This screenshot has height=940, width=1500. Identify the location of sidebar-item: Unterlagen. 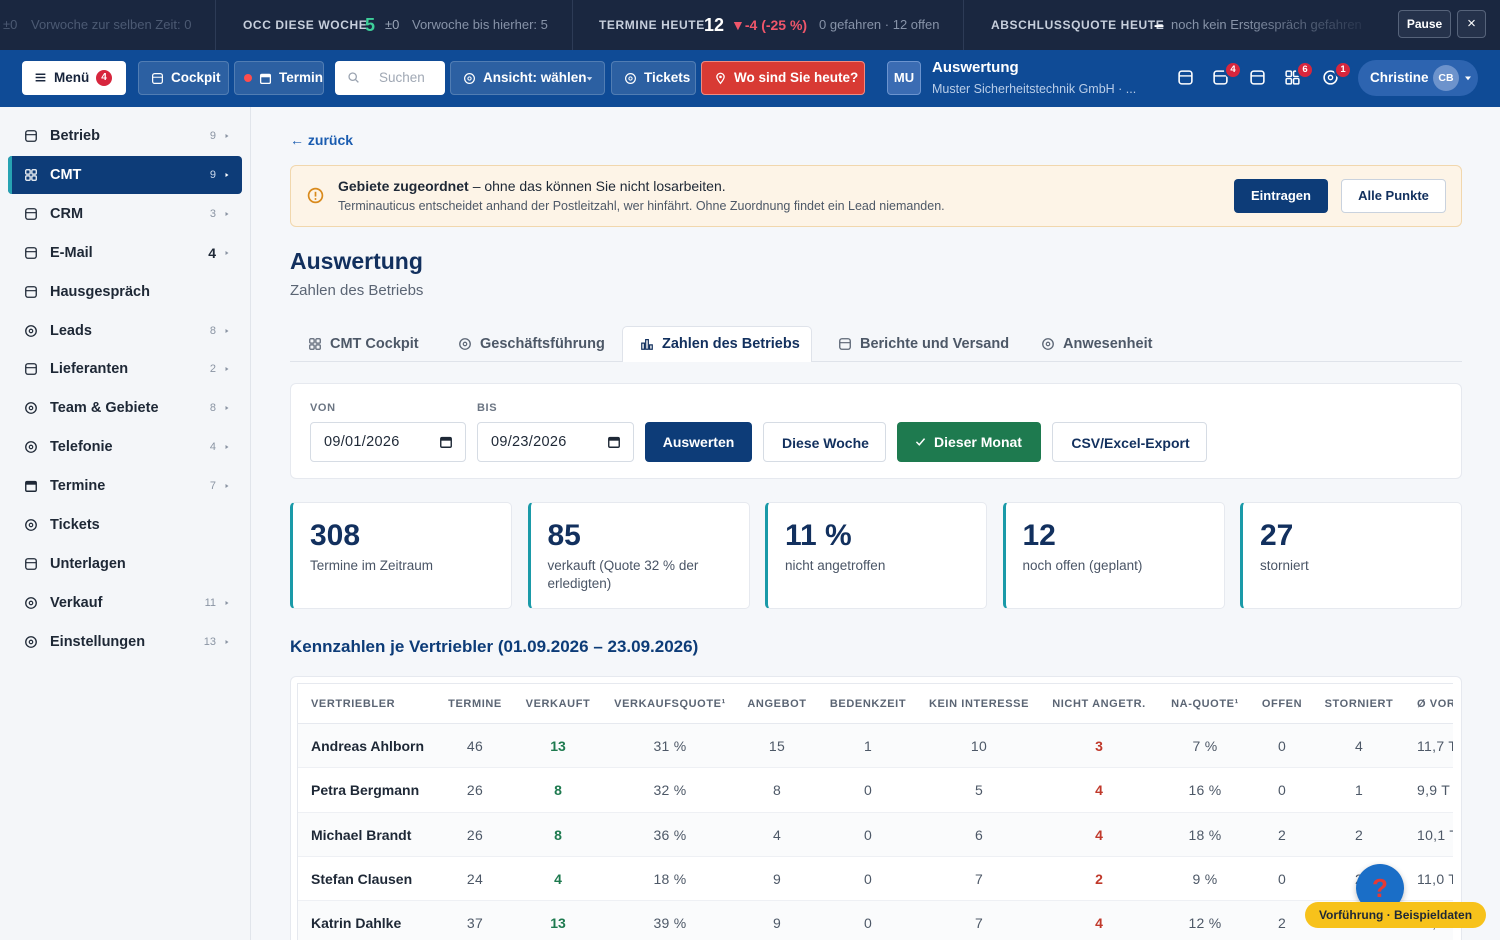
(125, 564).